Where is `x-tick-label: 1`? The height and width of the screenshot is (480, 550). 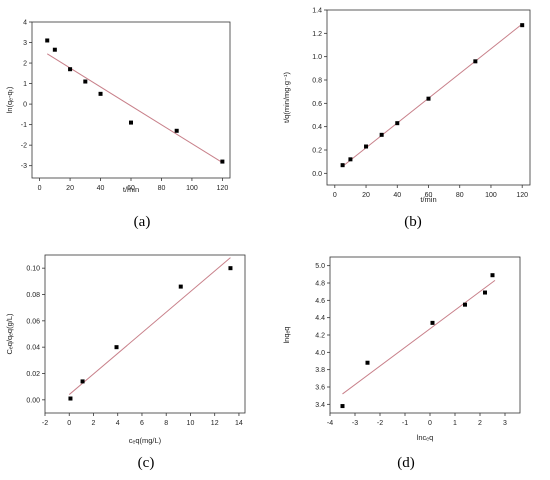 x-tick-label: 1 is located at coordinates (455, 423).